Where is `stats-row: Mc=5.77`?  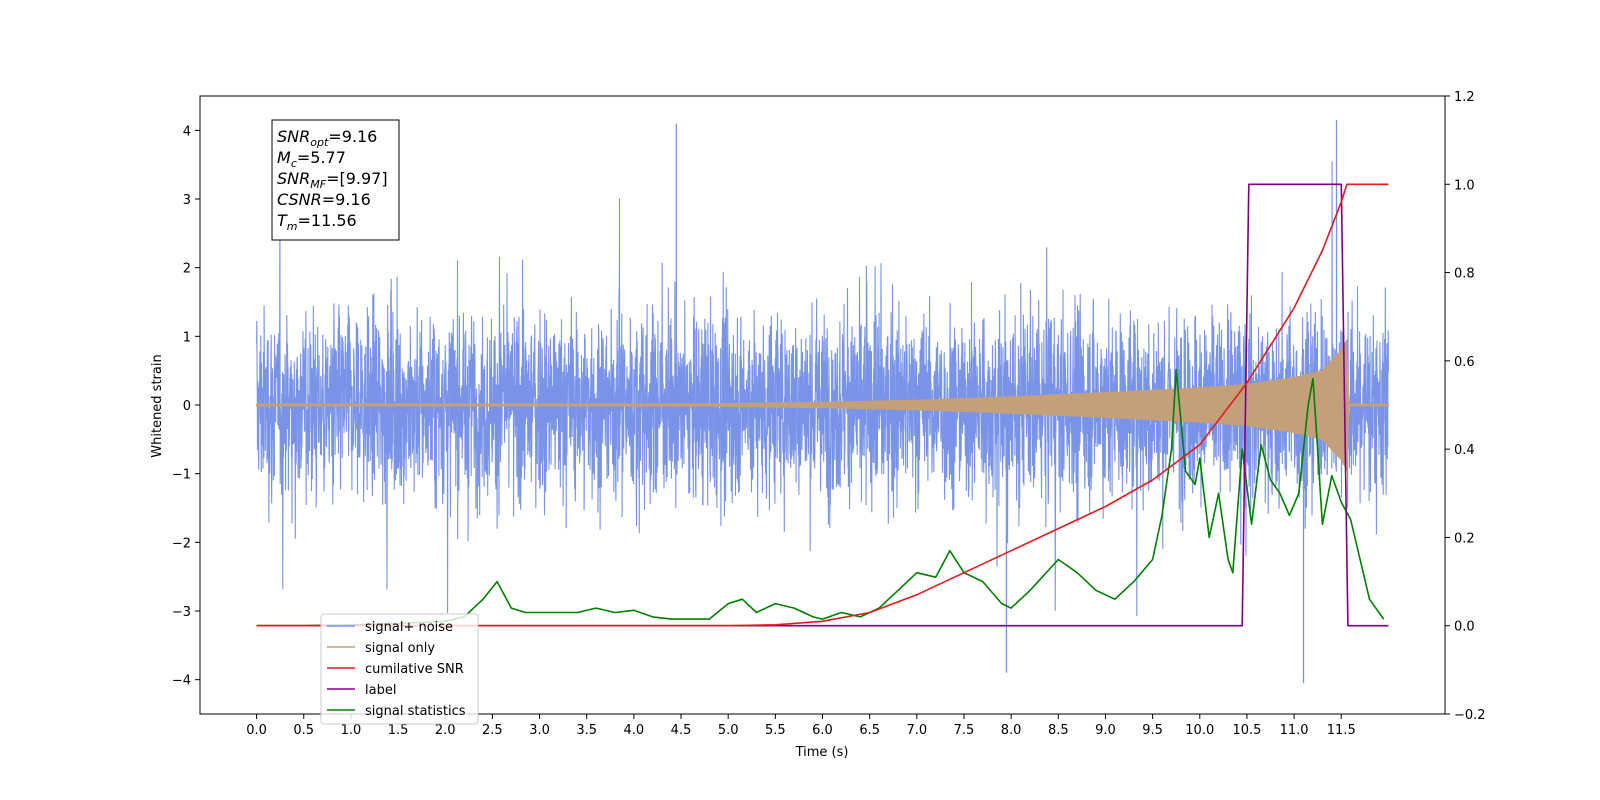 stats-row: Mc=5.77 is located at coordinates (311, 159).